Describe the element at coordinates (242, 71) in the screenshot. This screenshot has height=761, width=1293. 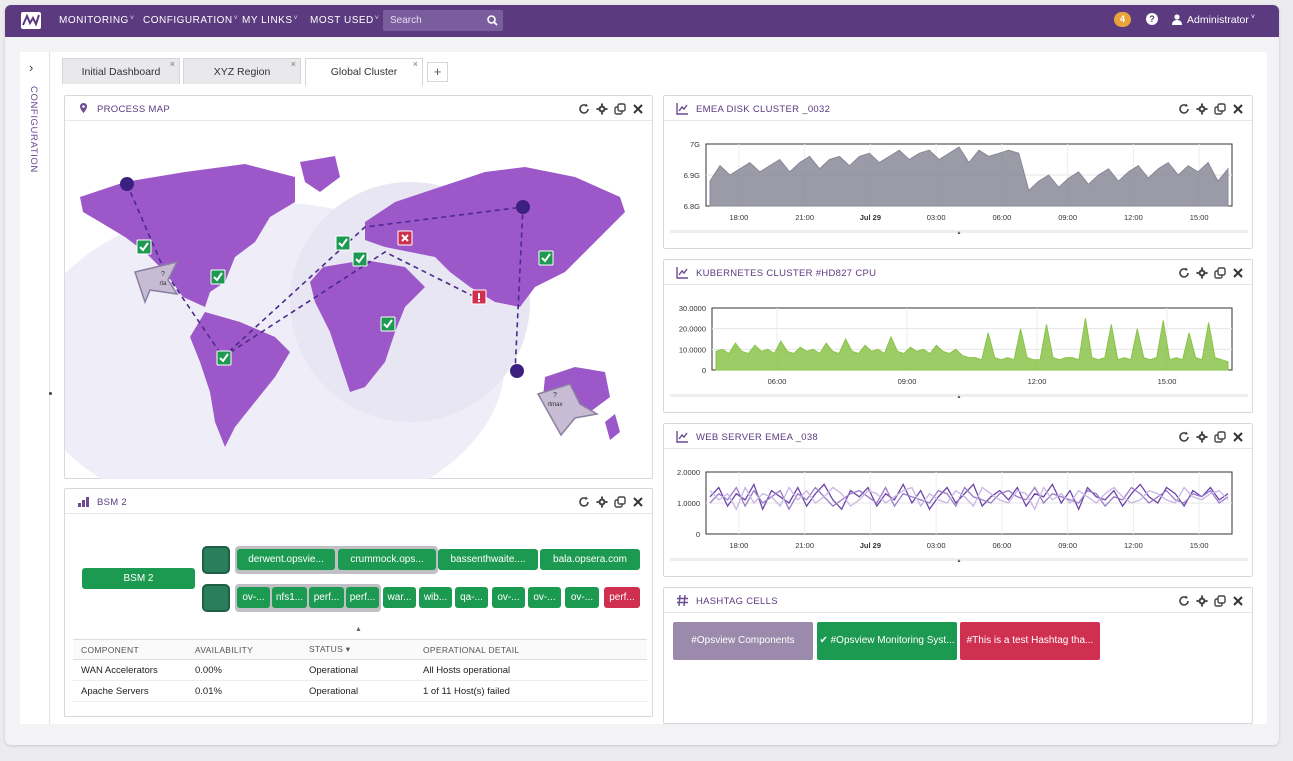
I see `tab-xyz-region: XYZ Region ×` at that location.